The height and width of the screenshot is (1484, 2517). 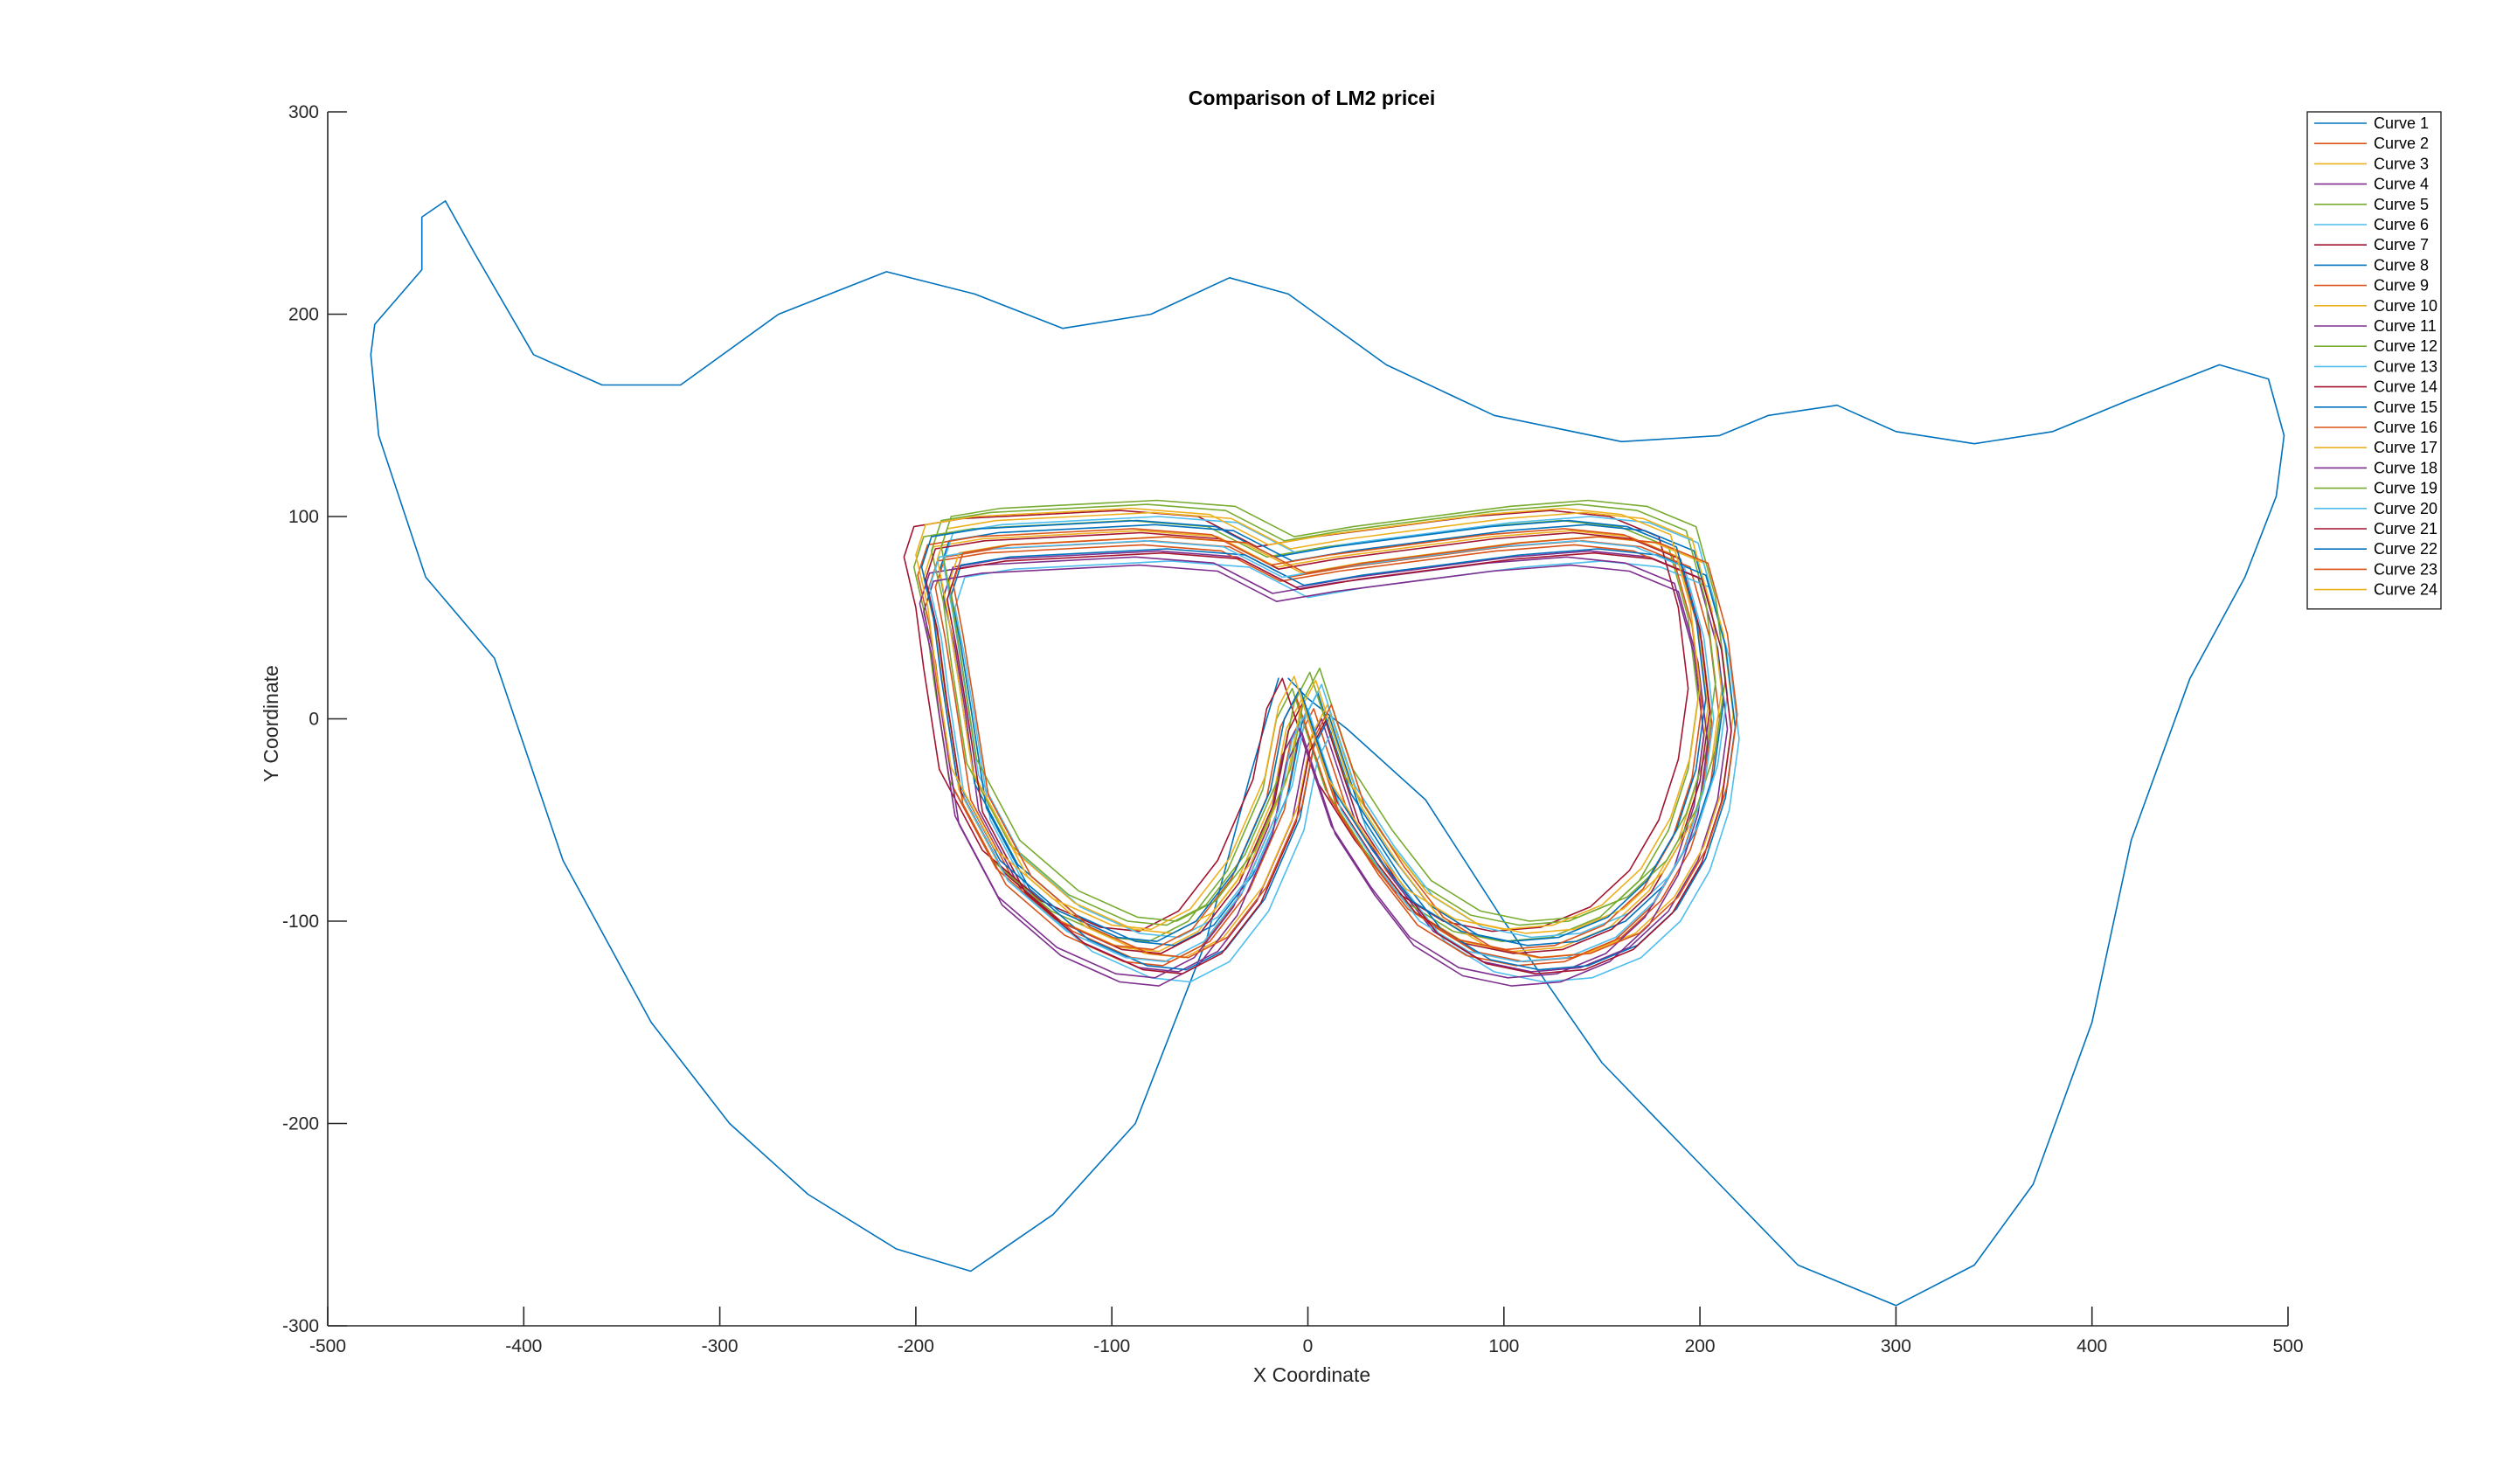 I want to click on x-tick-label: -500, so click(x=327, y=1346).